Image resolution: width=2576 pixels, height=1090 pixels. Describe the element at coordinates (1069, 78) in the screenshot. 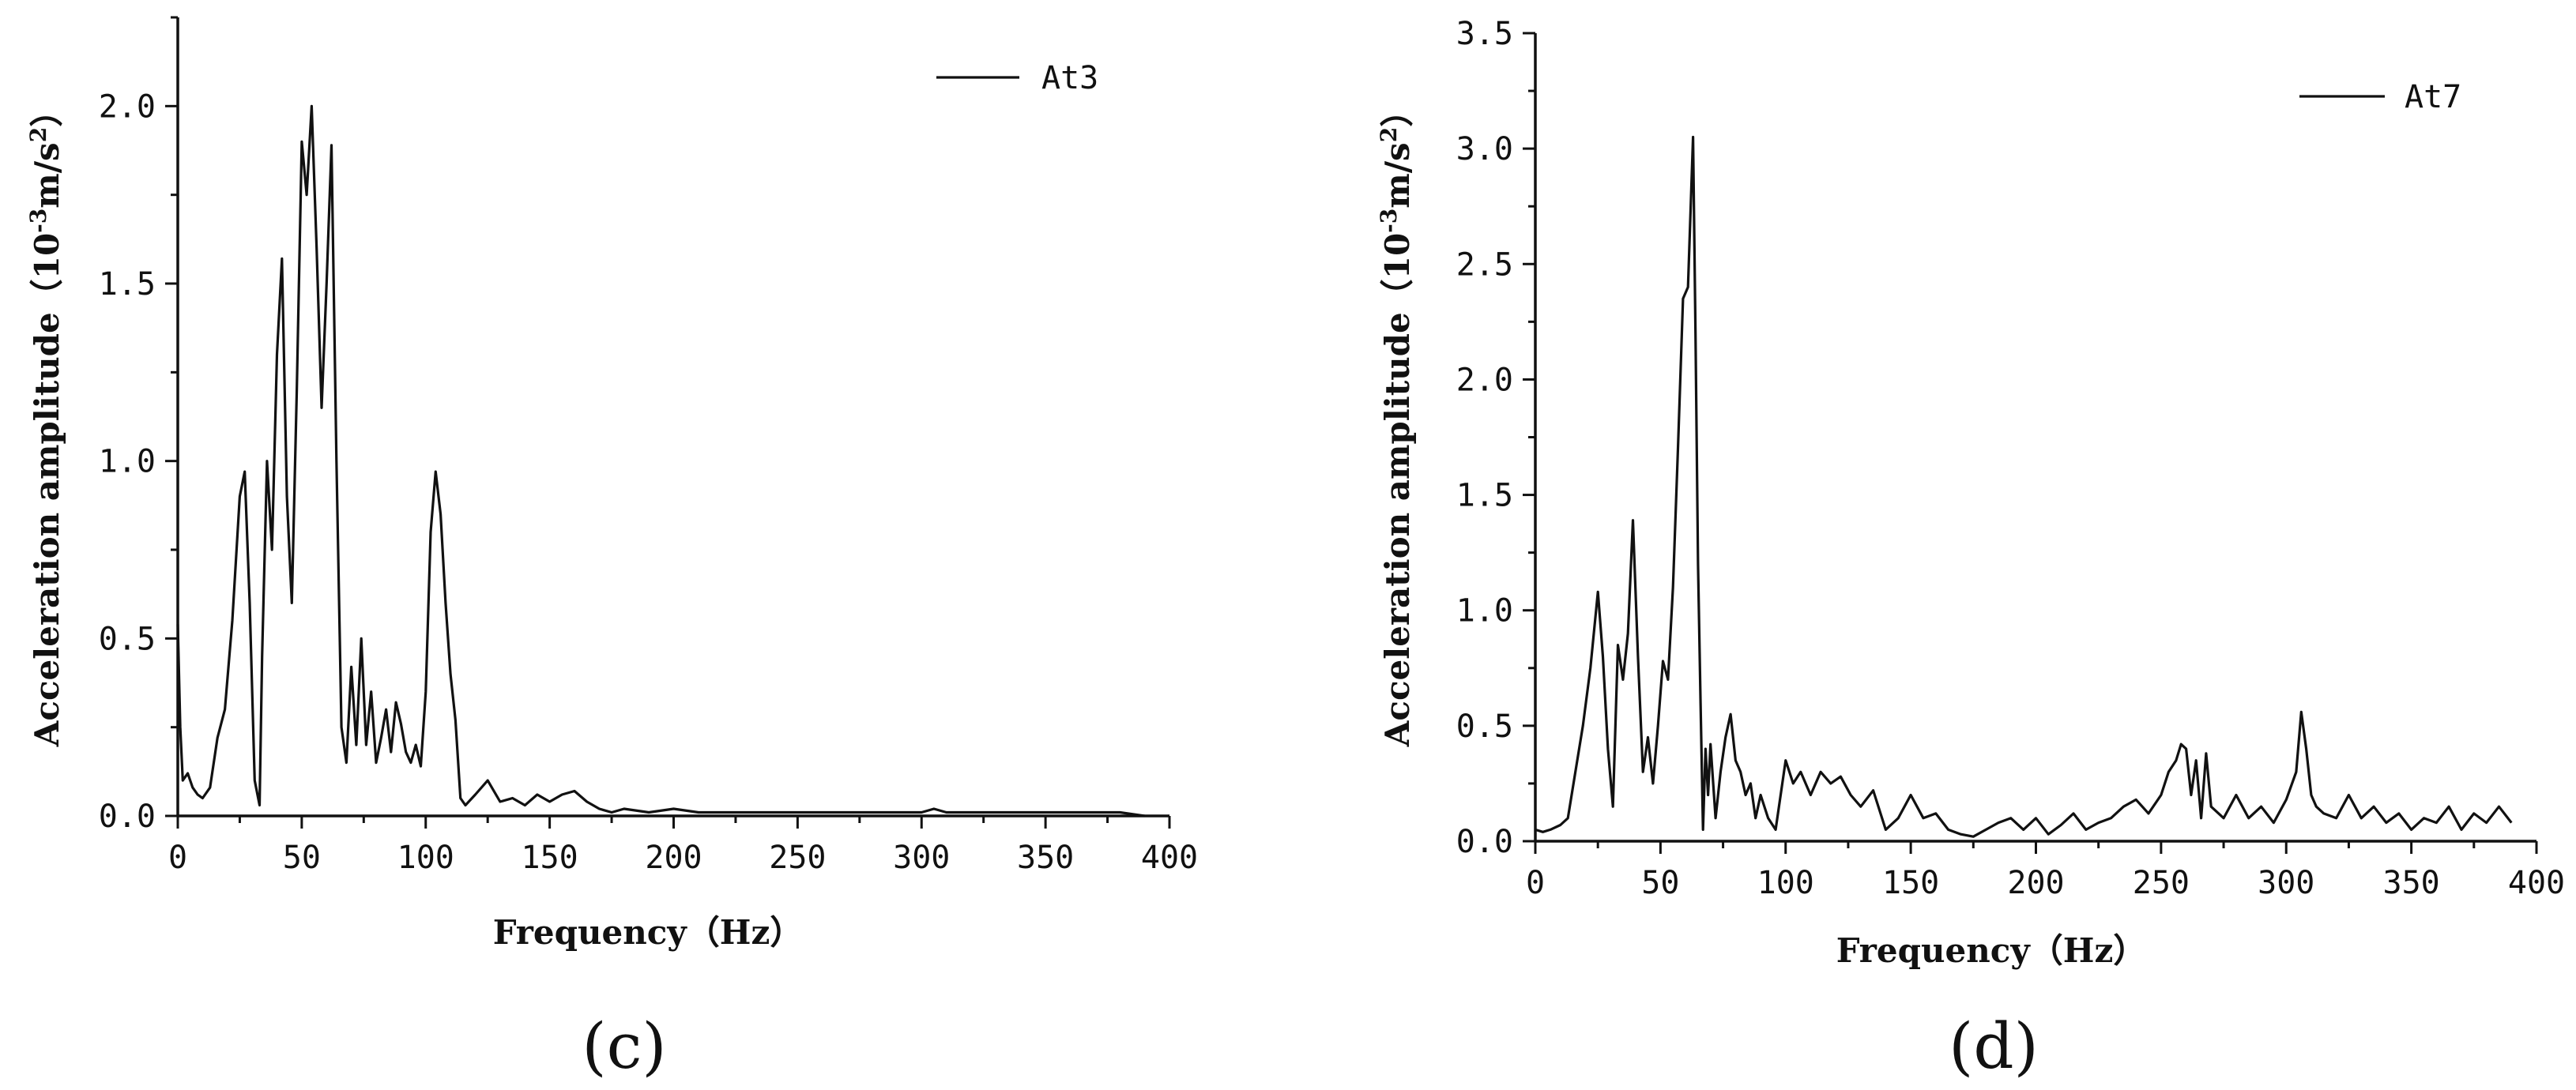

I see `legend-label: At3` at that location.